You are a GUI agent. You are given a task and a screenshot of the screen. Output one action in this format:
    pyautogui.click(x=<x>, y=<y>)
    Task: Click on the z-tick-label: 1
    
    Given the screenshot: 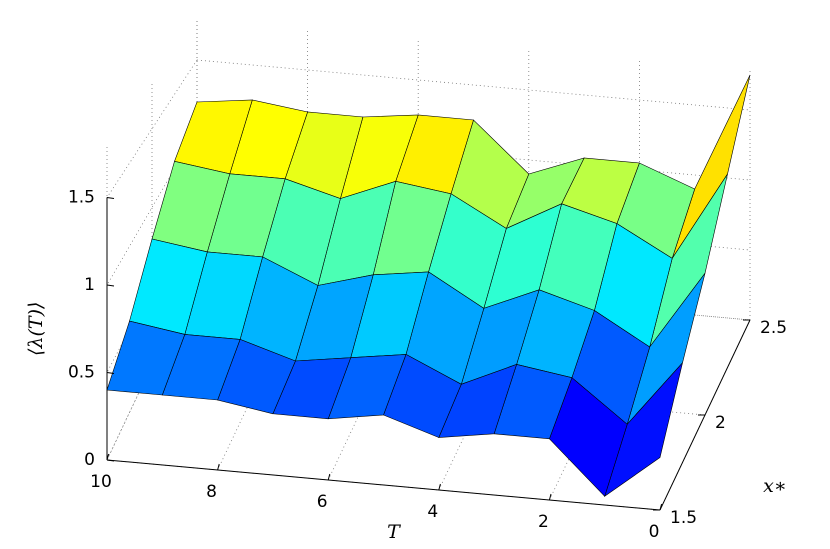 What is the action you would take?
    pyautogui.click(x=89, y=285)
    